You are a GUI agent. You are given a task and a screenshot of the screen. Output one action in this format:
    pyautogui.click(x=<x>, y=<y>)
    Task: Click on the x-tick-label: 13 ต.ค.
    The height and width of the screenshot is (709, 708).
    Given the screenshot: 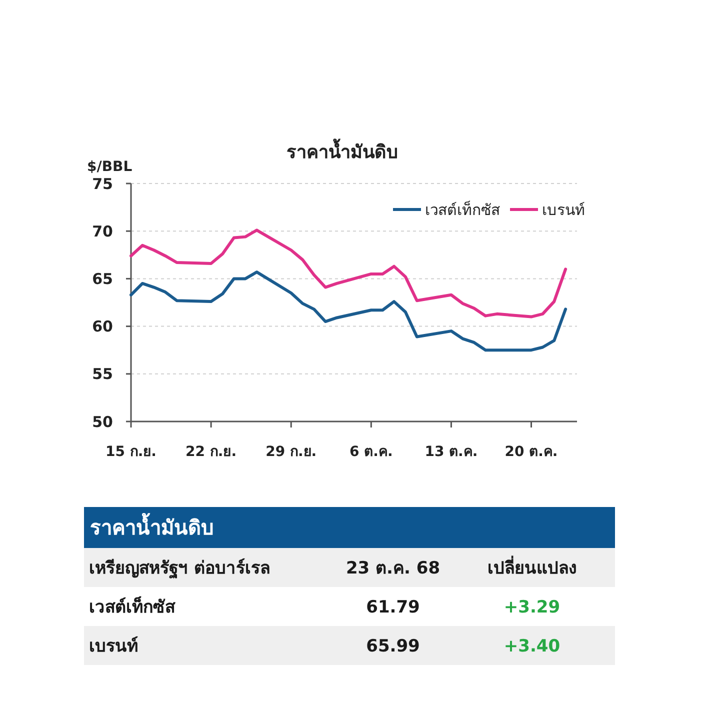 What is the action you would take?
    pyautogui.click(x=451, y=452)
    